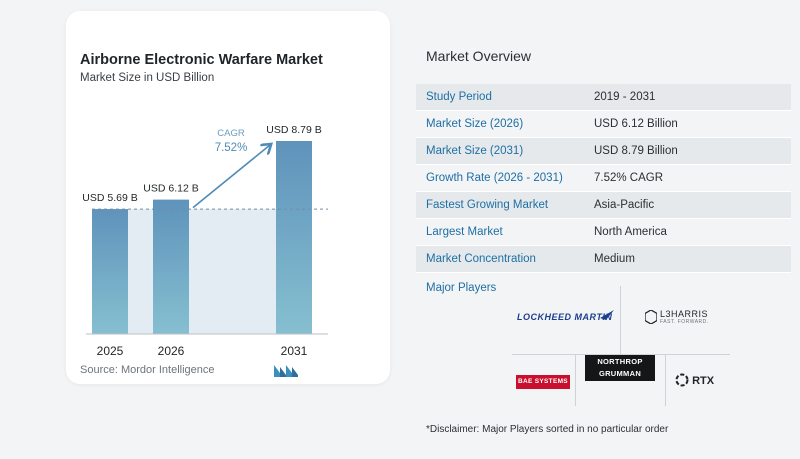 The height and width of the screenshot is (459, 800). Describe the element at coordinates (629, 178) in the screenshot. I see `overview-value: 7.52% CAGR` at that location.